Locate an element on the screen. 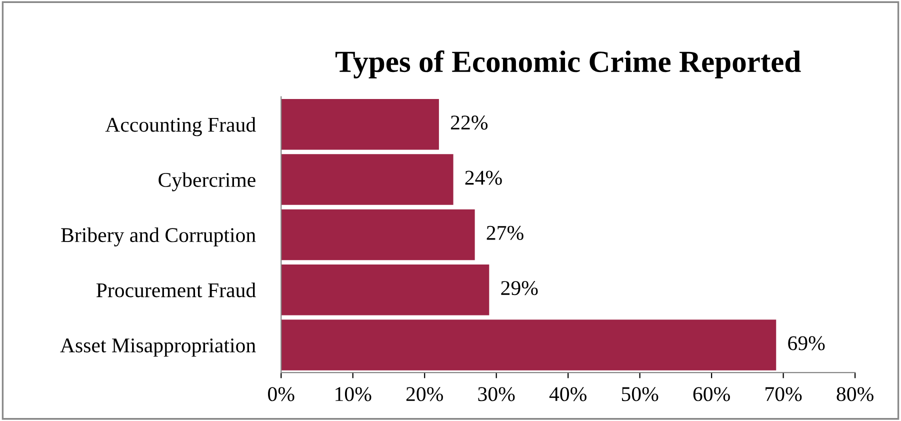  data-label: 29% is located at coordinates (519, 288).